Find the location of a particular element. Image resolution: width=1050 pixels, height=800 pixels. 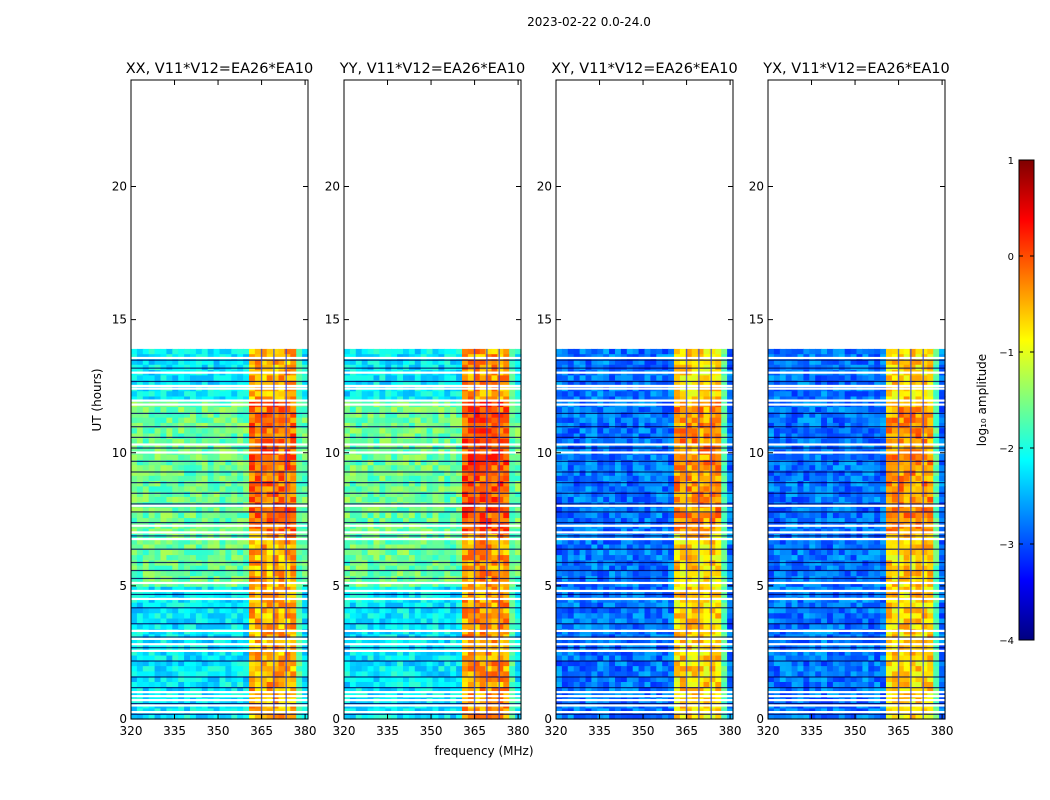

panel-title: XX, V11*V12=EA26*EA10 is located at coordinates (220, 69).